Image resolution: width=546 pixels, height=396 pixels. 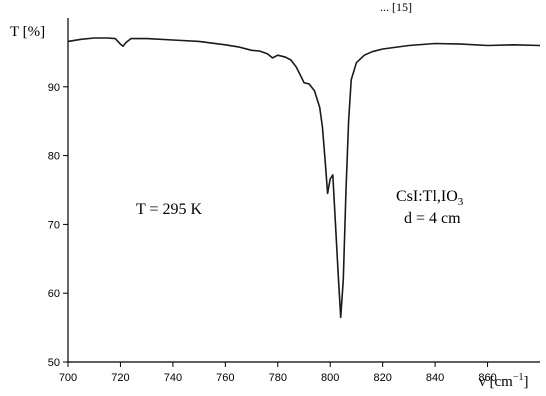 What do you see at coordinates (173, 378) in the screenshot?
I see `x-tick-label: 740` at bounding box center [173, 378].